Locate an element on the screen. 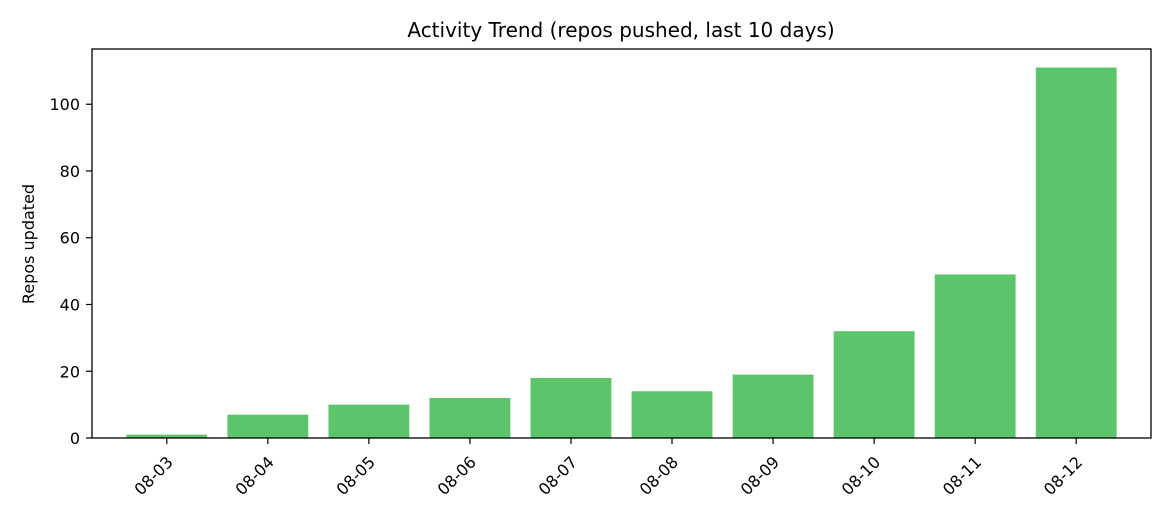 This screenshot has height=524, width=1170. y-tick-label: 0 is located at coordinates (75, 438).